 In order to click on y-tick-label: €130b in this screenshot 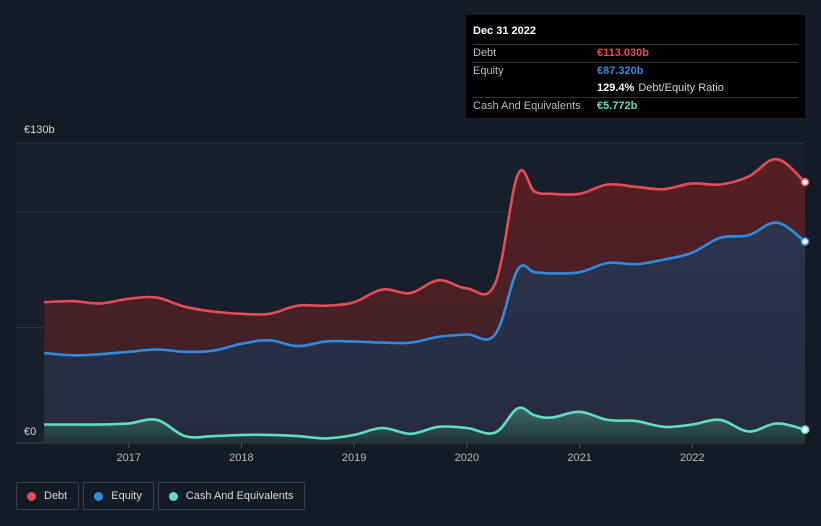, I will do `click(39, 130)`.